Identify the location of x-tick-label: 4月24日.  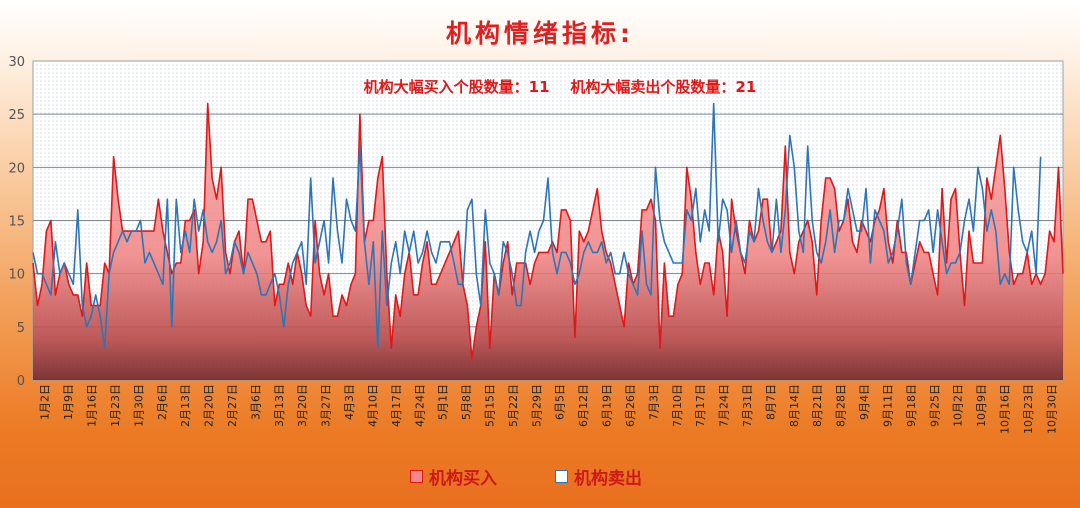
(419, 405).